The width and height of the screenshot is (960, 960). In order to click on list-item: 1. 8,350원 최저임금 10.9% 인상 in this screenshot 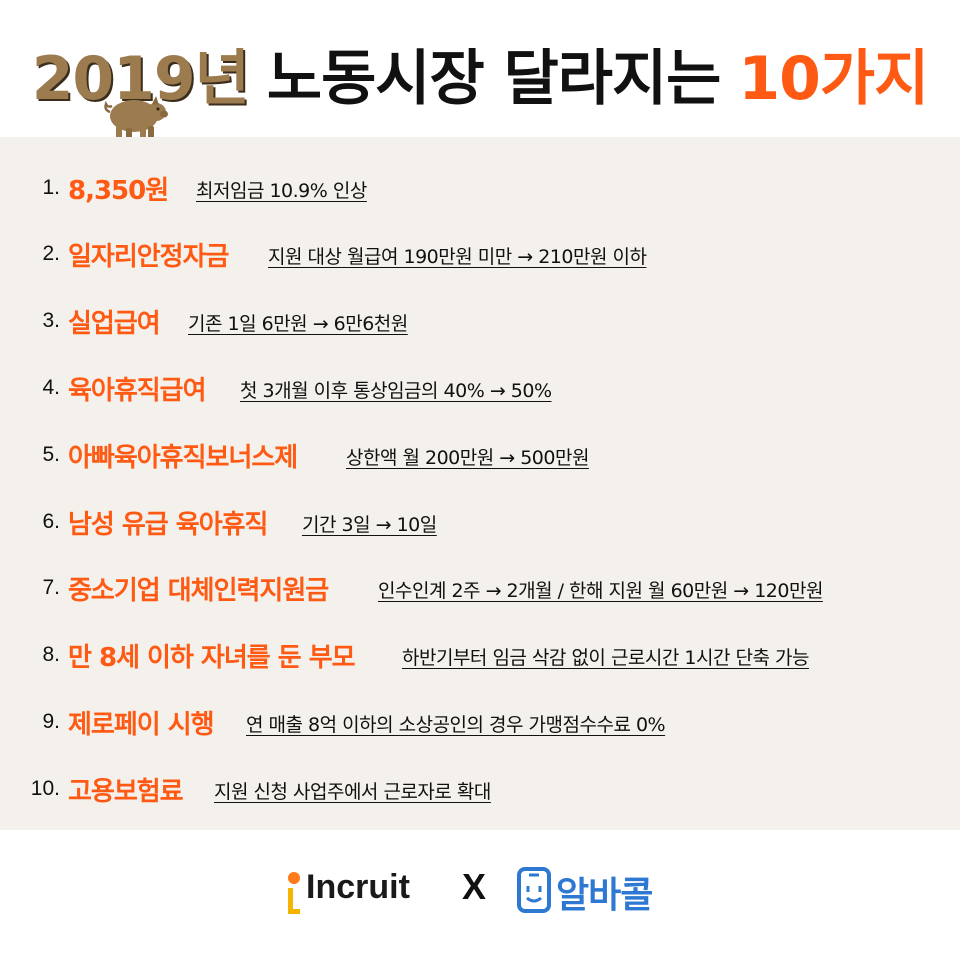, I will do `click(480, 187)`.